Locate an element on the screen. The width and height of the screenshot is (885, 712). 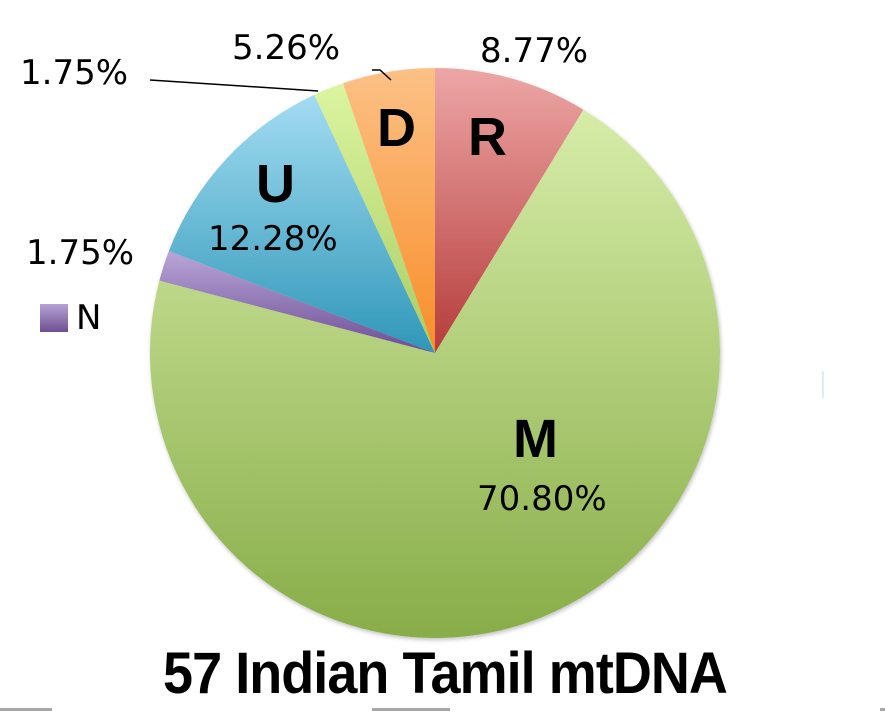
slice-u is located at coordinates (301, 224).